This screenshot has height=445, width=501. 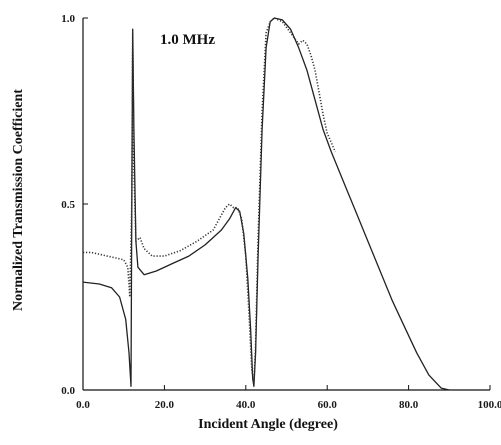 I want to click on x-tick-label: 40.0, so click(x=246, y=405).